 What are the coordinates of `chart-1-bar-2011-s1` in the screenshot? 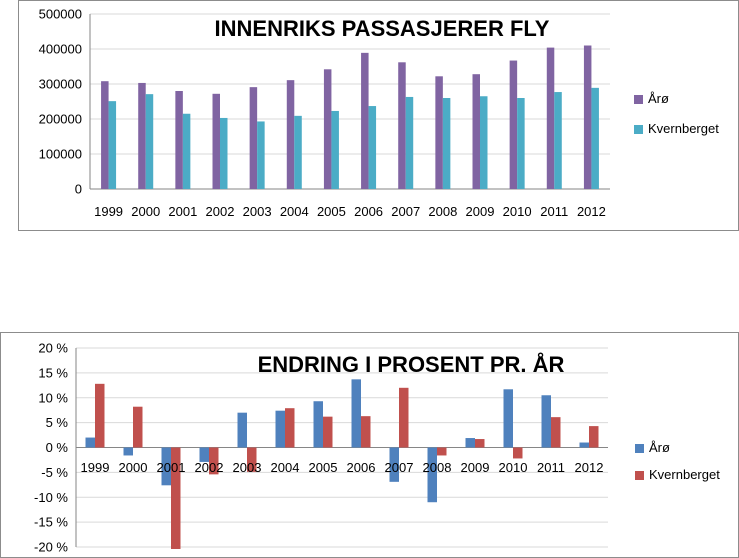 It's located at (550, 118).